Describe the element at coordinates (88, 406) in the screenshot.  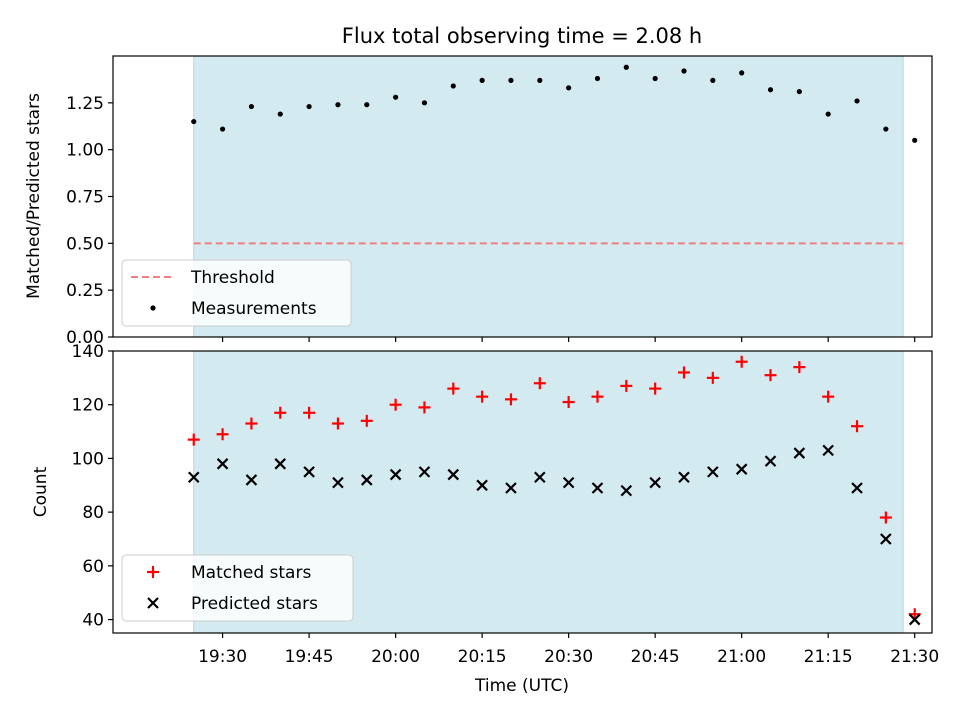
I see `y-tick-label: 120` at that location.